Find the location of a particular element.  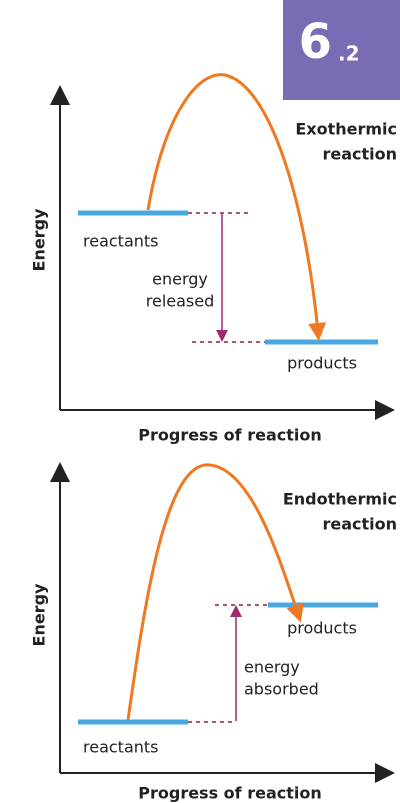

badge-number: 6 is located at coordinates (315, 42).